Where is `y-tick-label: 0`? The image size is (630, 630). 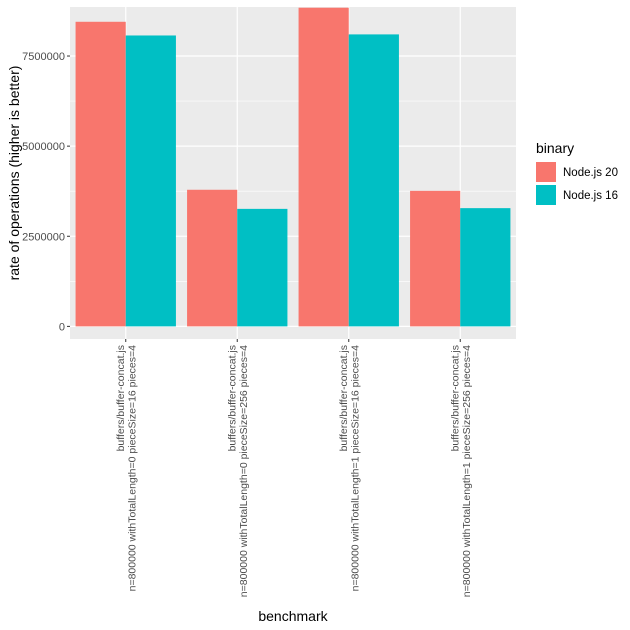 y-tick-label: 0 is located at coordinates (62, 327).